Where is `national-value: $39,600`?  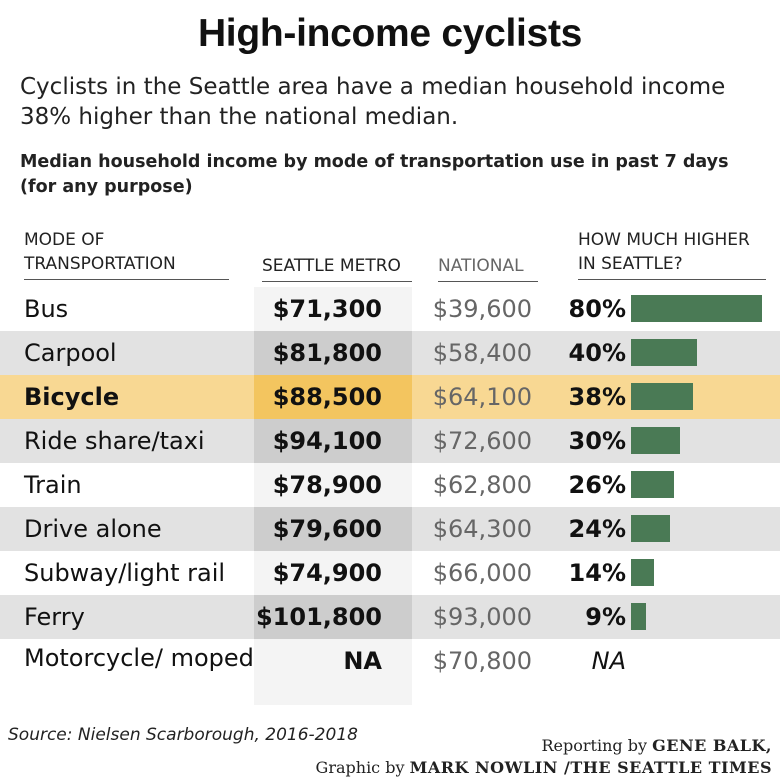
national-value: $39,600 is located at coordinates (482, 309).